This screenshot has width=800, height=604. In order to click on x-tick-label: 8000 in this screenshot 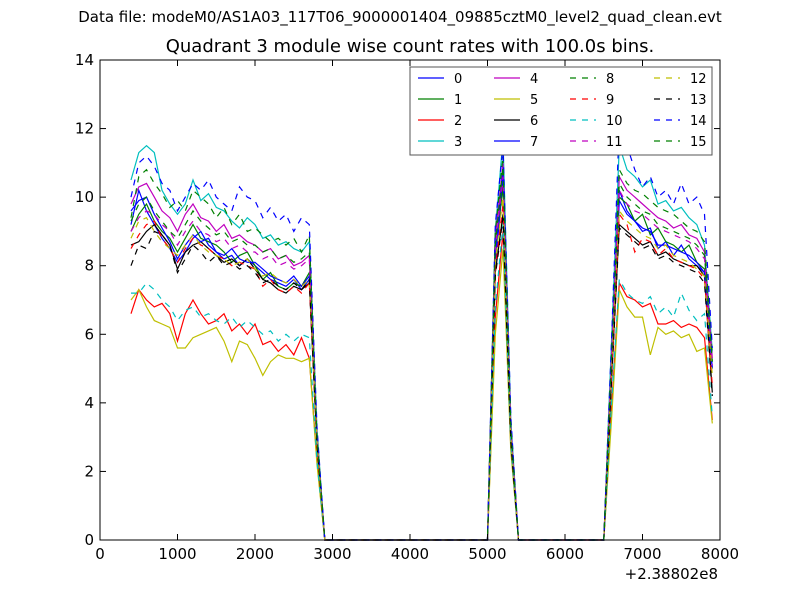, I will do `click(720, 554)`.